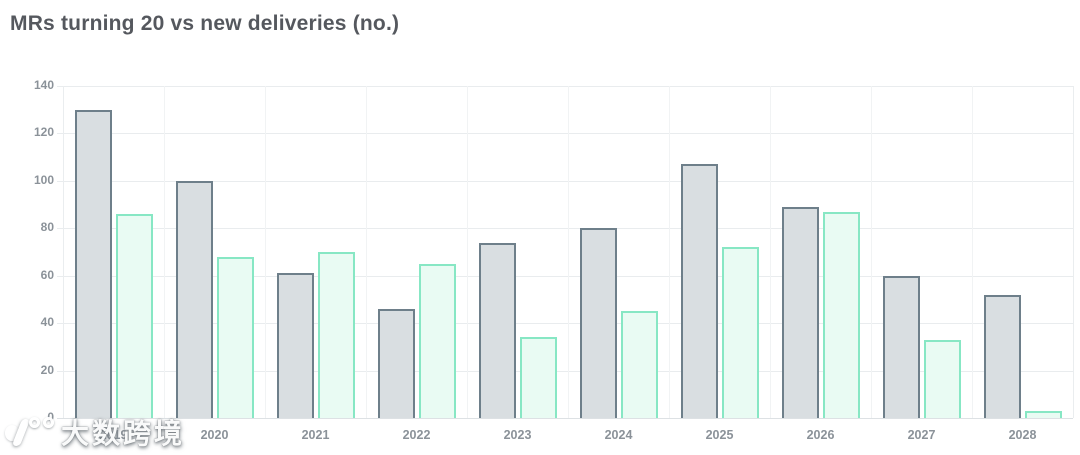 The width and height of the screenshot is (1080, 455). Describe the element at coordinates (841, 315) in the screenshot. I see `bar-new-deliveries-2026` at that location.